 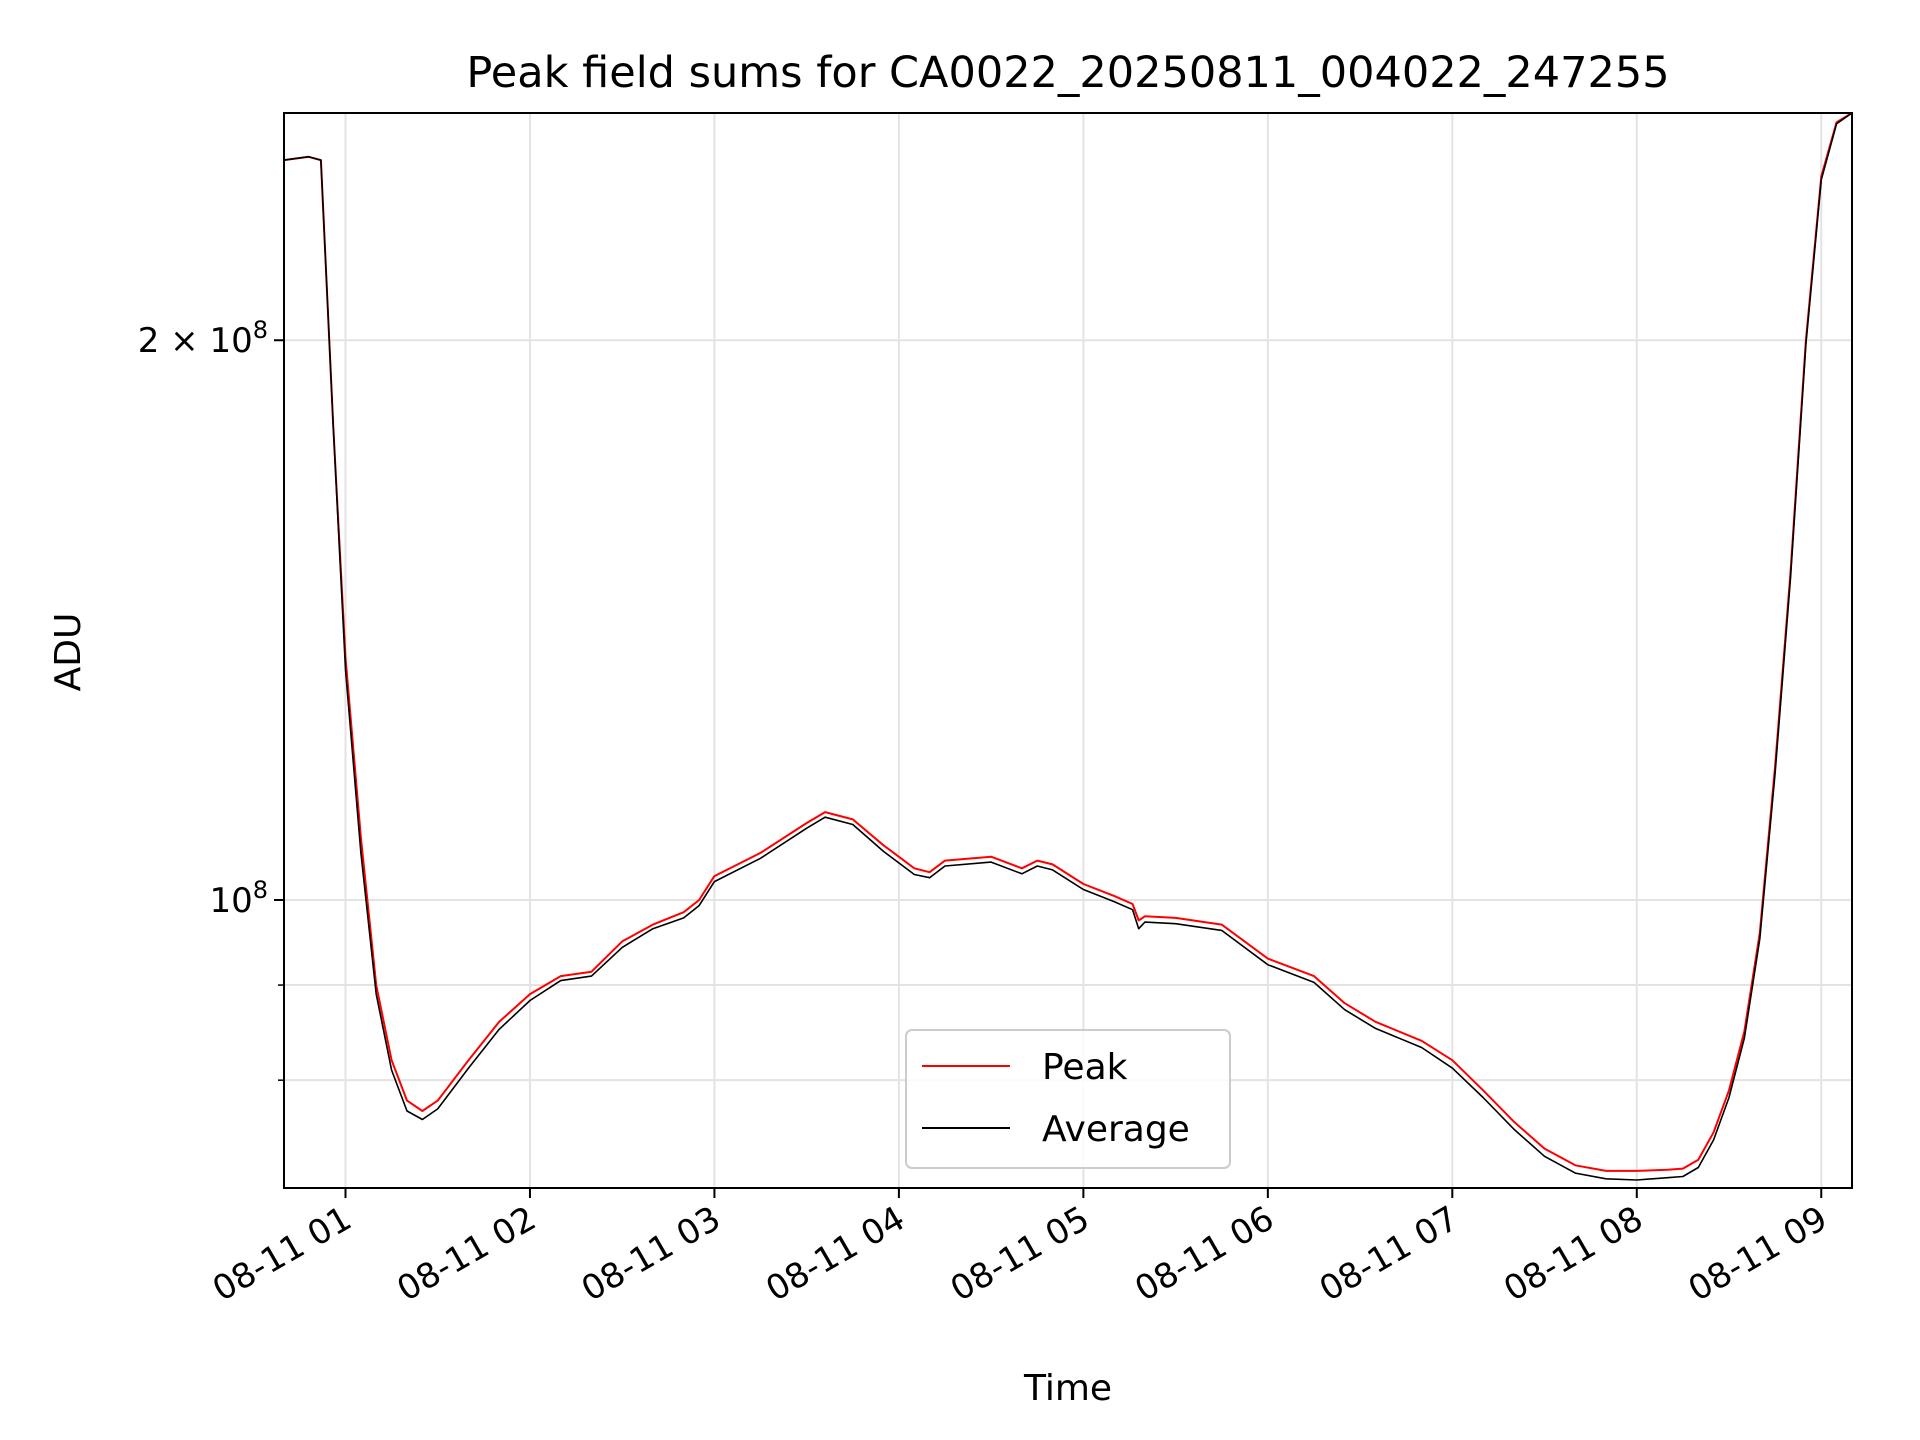 I want to click on legend-box, so click(x=1068, y=1099).